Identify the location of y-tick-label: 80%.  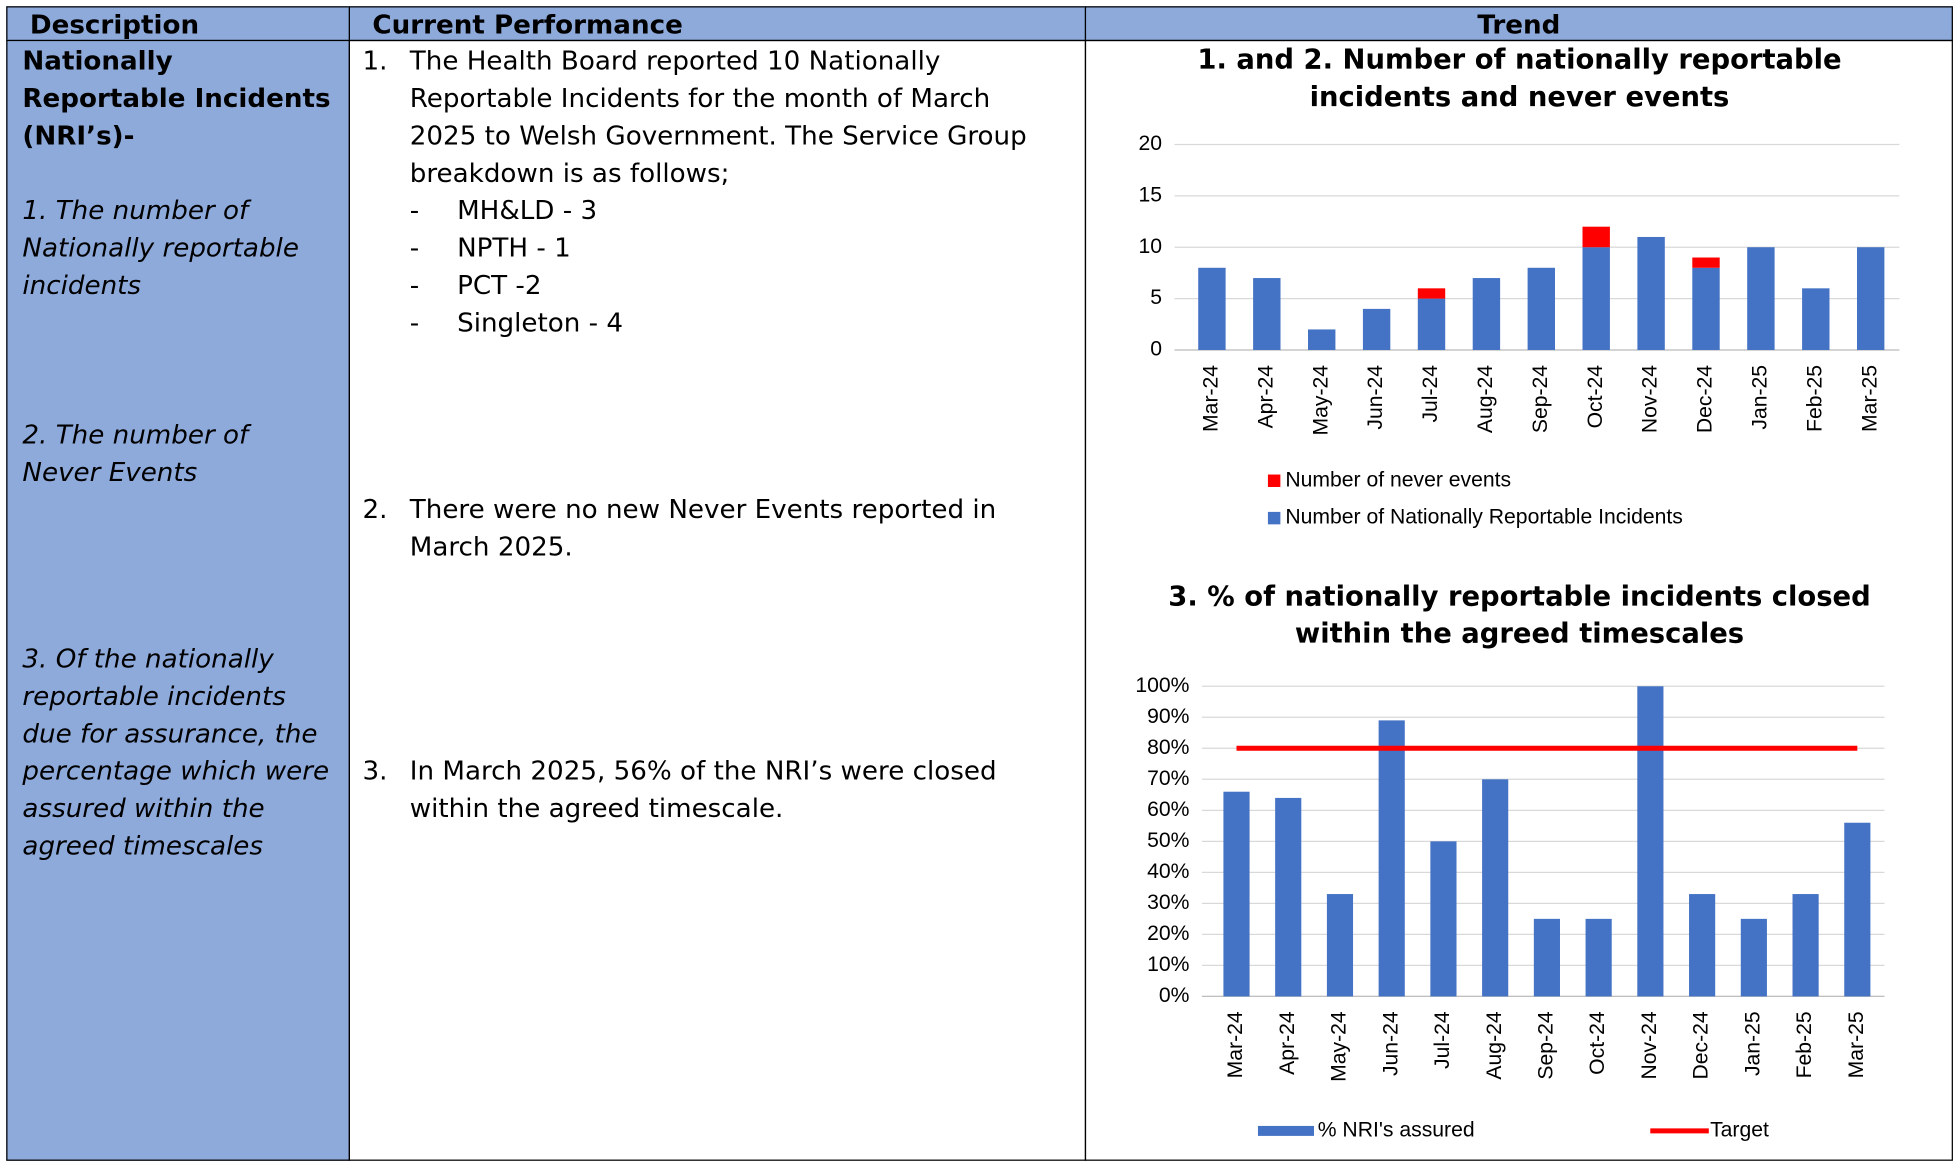
(1168, 747).